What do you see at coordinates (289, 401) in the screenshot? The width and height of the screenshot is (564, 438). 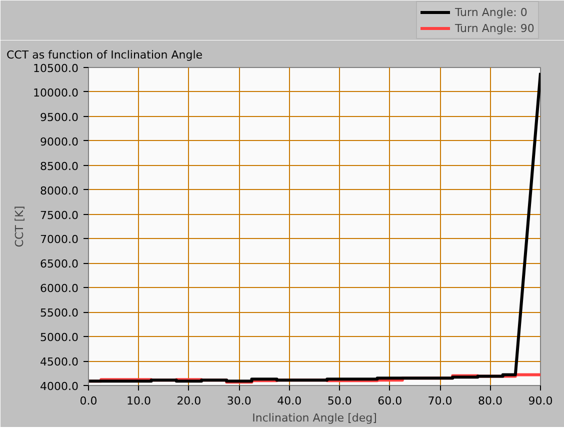 I see `x-tick-label: 40.0` at bounding box center [289, 401].